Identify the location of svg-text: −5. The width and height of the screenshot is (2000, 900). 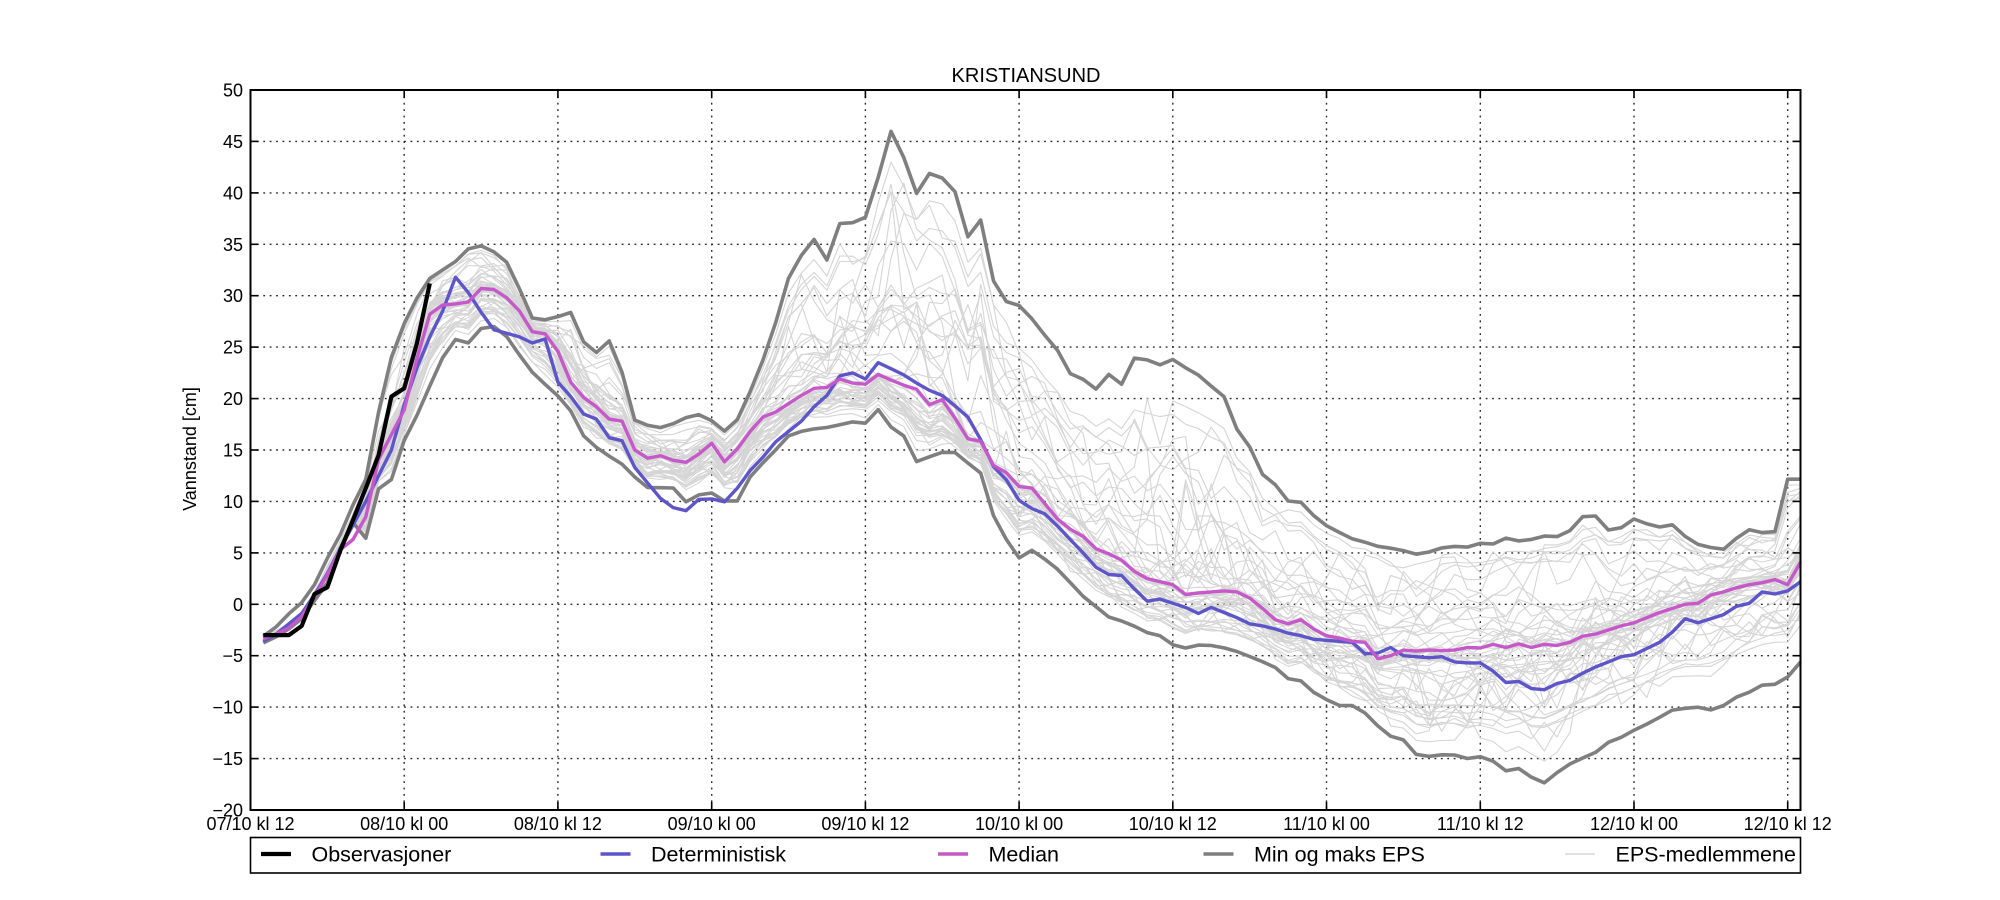
(232, 656).